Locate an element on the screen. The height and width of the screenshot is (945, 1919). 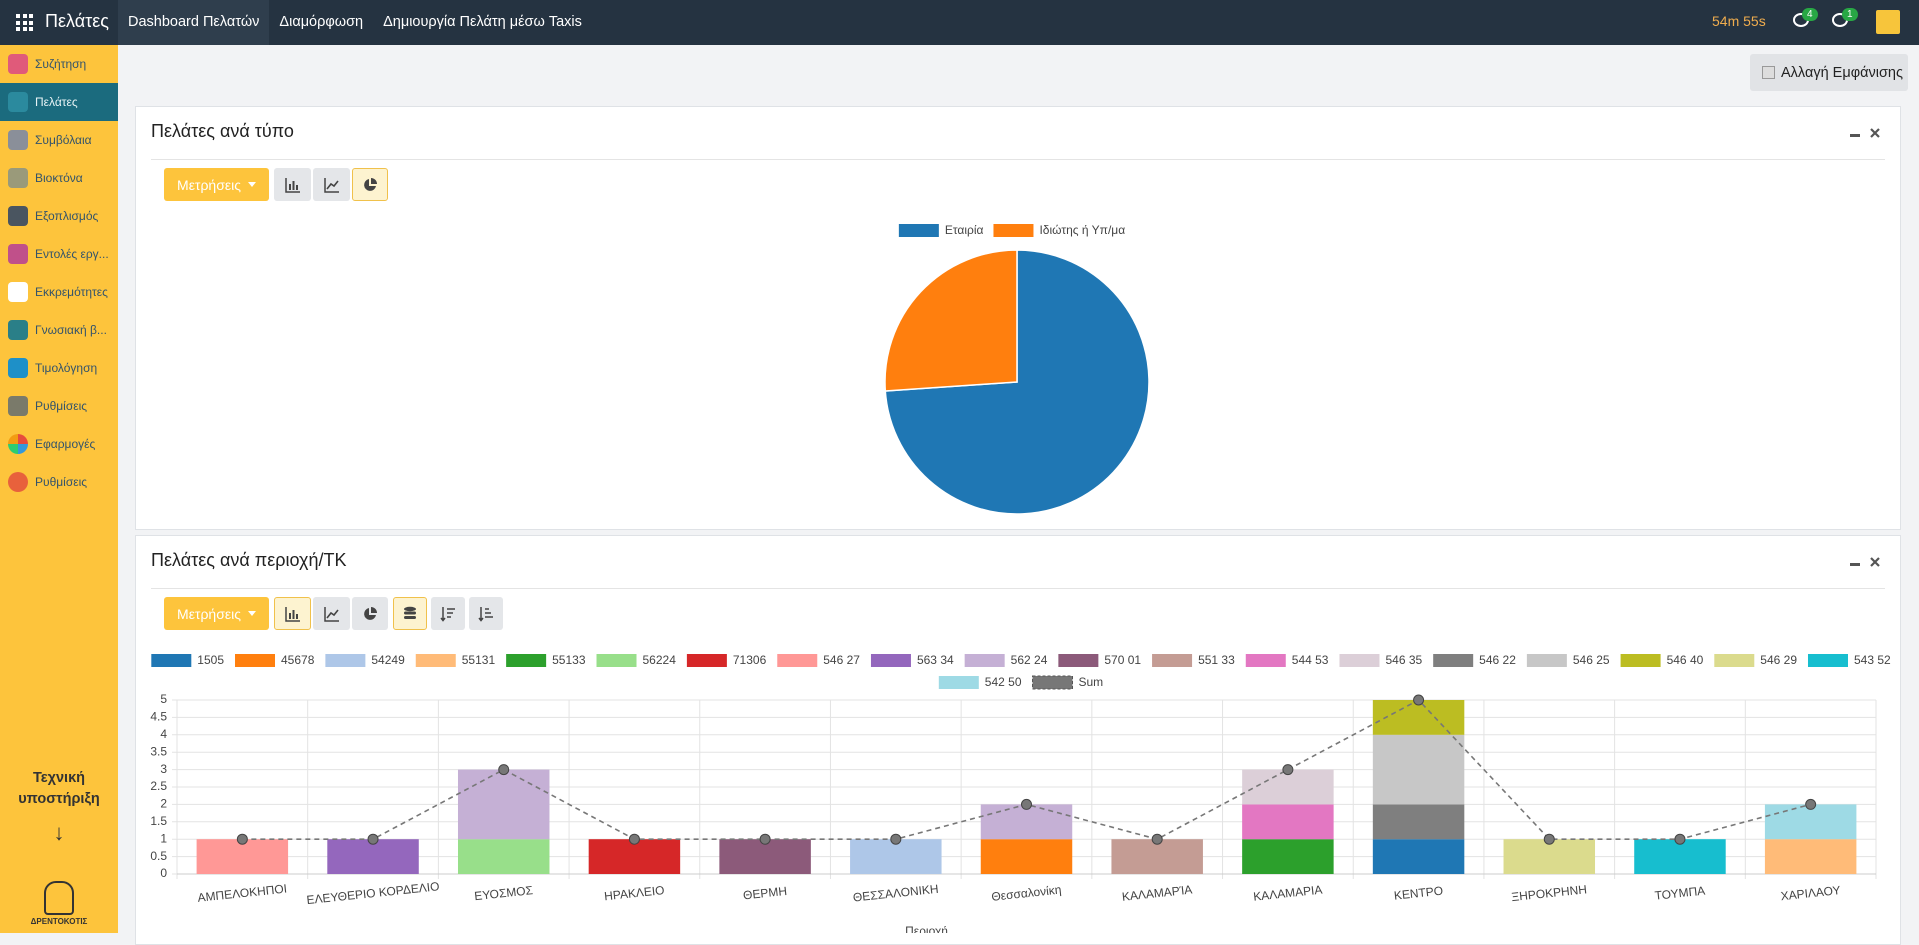
sidebar-item: Συζήτηση is located at coordinates (59, 64).